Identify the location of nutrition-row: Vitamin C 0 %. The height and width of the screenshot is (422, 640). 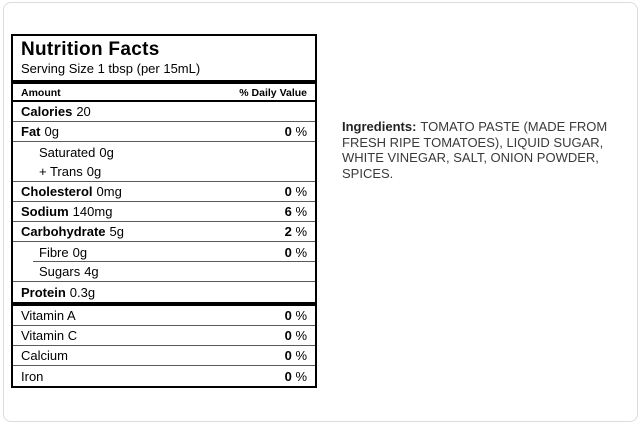
(164, 336).